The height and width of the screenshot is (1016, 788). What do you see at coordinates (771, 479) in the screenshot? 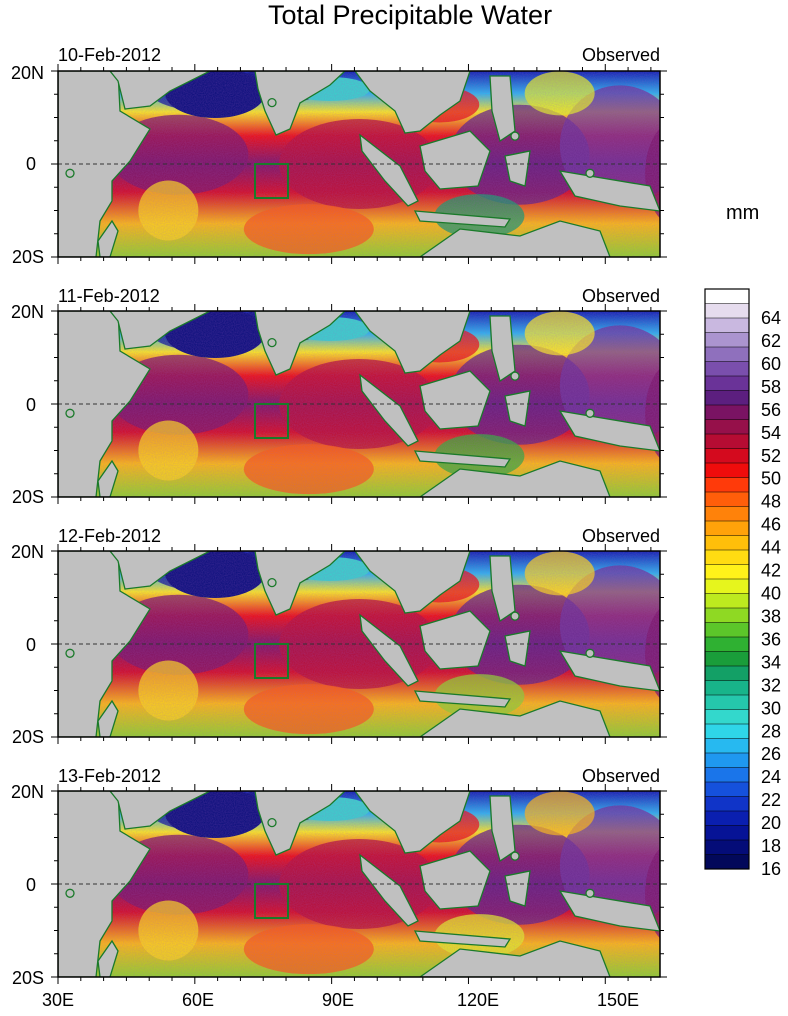
I see `colorbar-label: 50` at bounding box center [771, 479].